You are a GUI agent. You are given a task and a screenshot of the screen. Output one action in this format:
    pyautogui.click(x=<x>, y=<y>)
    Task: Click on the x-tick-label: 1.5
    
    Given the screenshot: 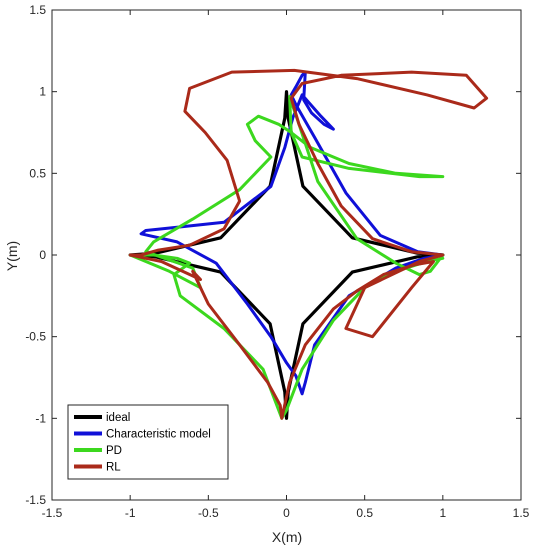 What is the action you would take?
    pyautogui.click(x=521, y=513)
    